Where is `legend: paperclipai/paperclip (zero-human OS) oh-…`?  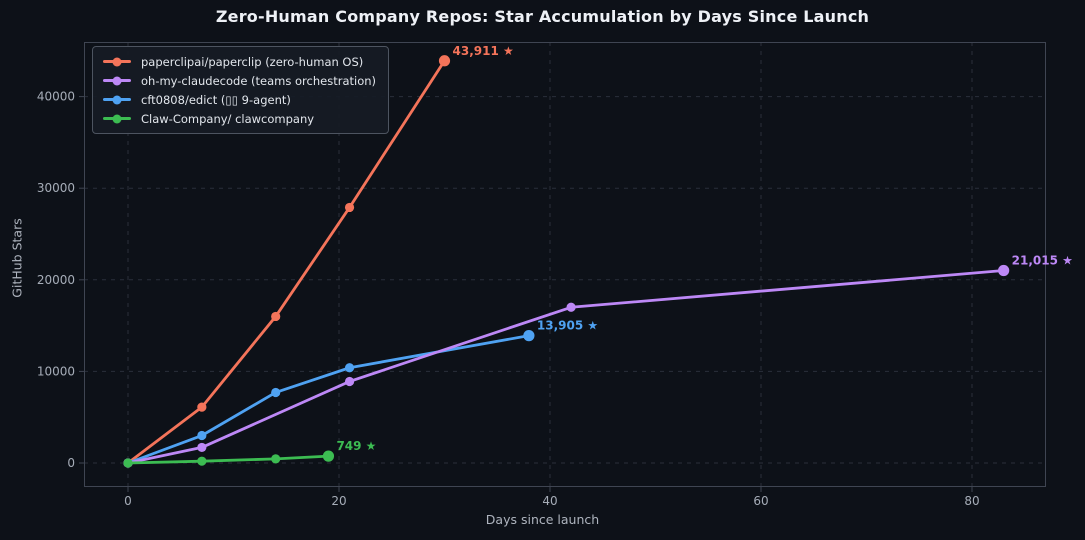 legend: paperclipai/paperclip (zero-human OS) oh-… is located at coordinates (241, 90).